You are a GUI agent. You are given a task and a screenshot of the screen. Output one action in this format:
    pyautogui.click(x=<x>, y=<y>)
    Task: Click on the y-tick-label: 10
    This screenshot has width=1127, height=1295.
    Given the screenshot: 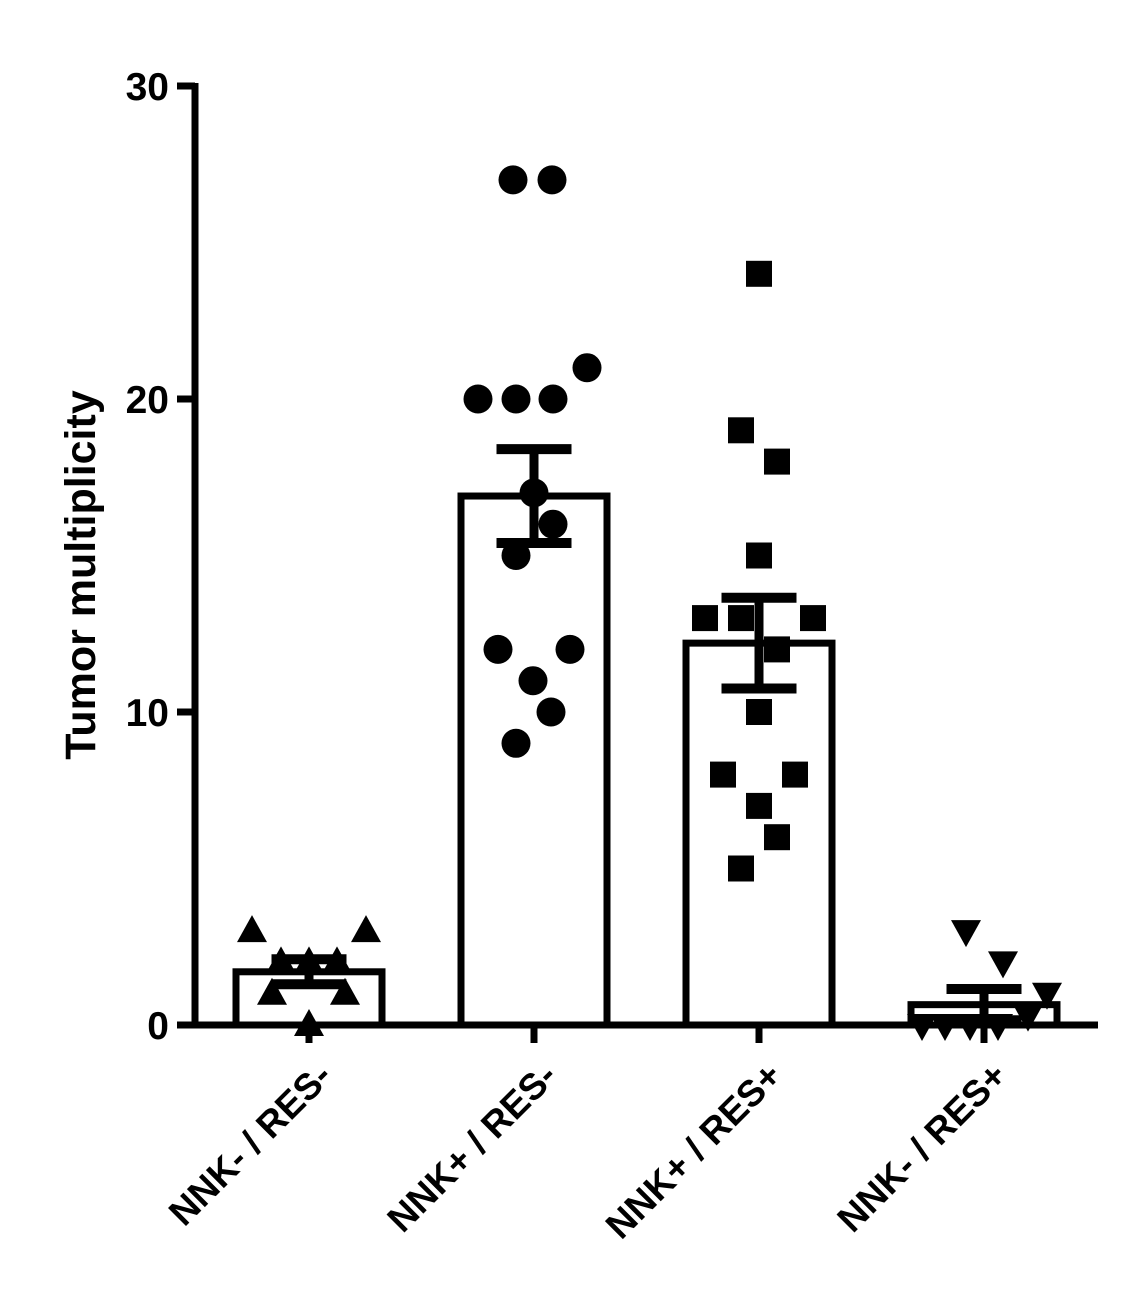 What is the action you would take?
    pyautogui.click(x=147, y=713)
    